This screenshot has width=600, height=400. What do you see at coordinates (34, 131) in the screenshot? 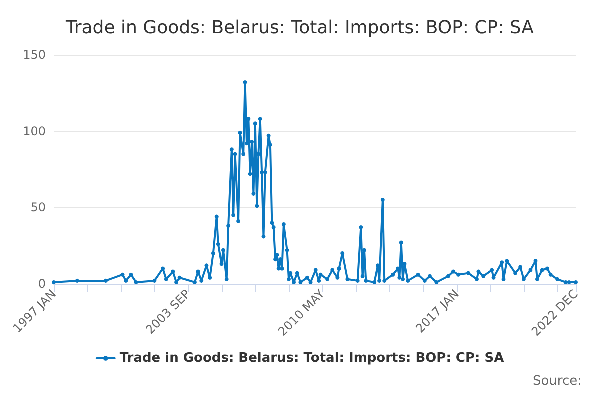
I see `y-tick-label: 100` at bounding box center [34, 131].